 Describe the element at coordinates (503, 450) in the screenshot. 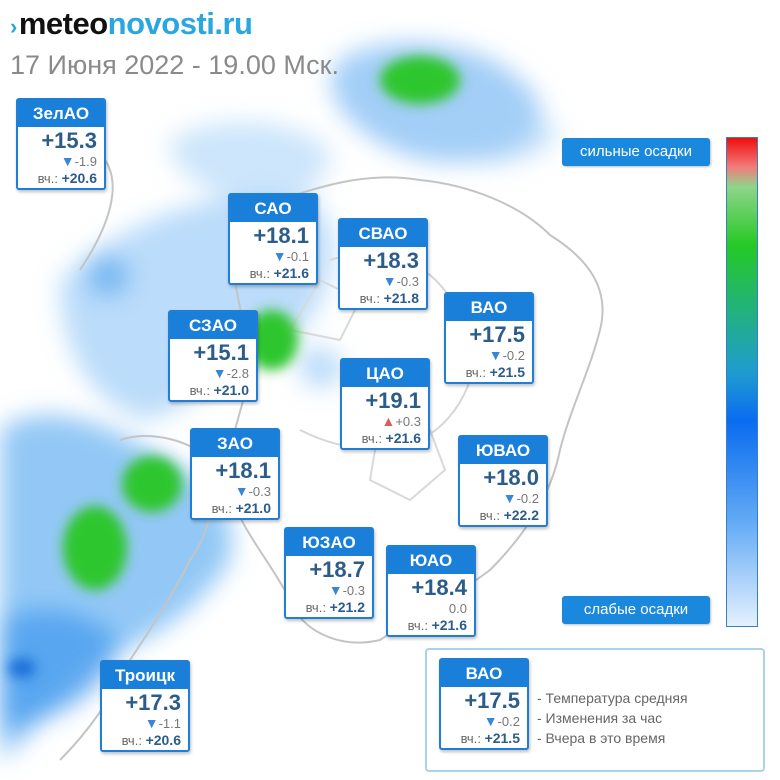

I see `district-name: ЮВАО` at that location.